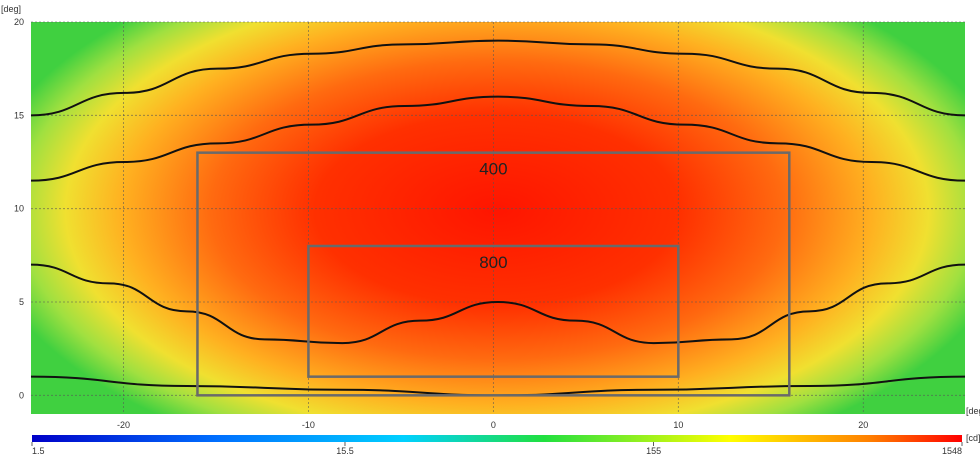 The height and width of the screenshot is (457, 980). Describe the element at coordinates (497, 449) in the screenshot. I see `colorbar-ticks: 1.5 15.5 155 1548` at that location.